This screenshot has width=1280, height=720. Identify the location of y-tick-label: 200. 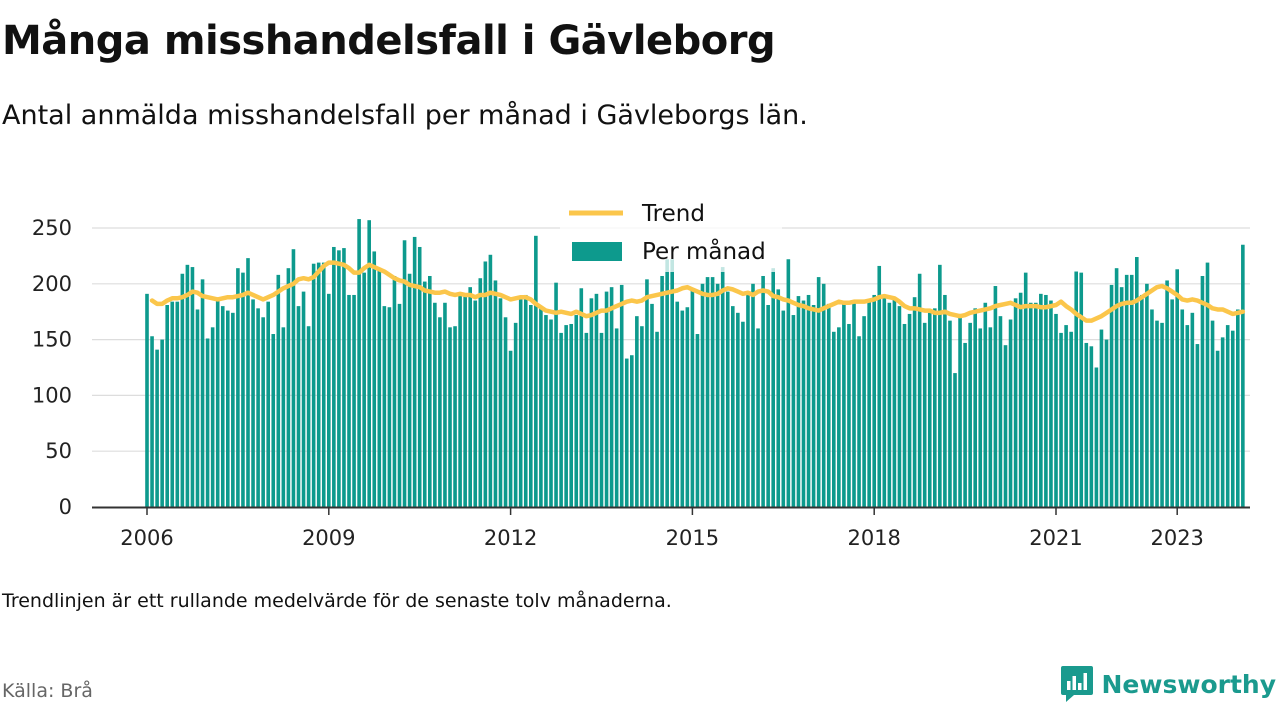
(52, 284).